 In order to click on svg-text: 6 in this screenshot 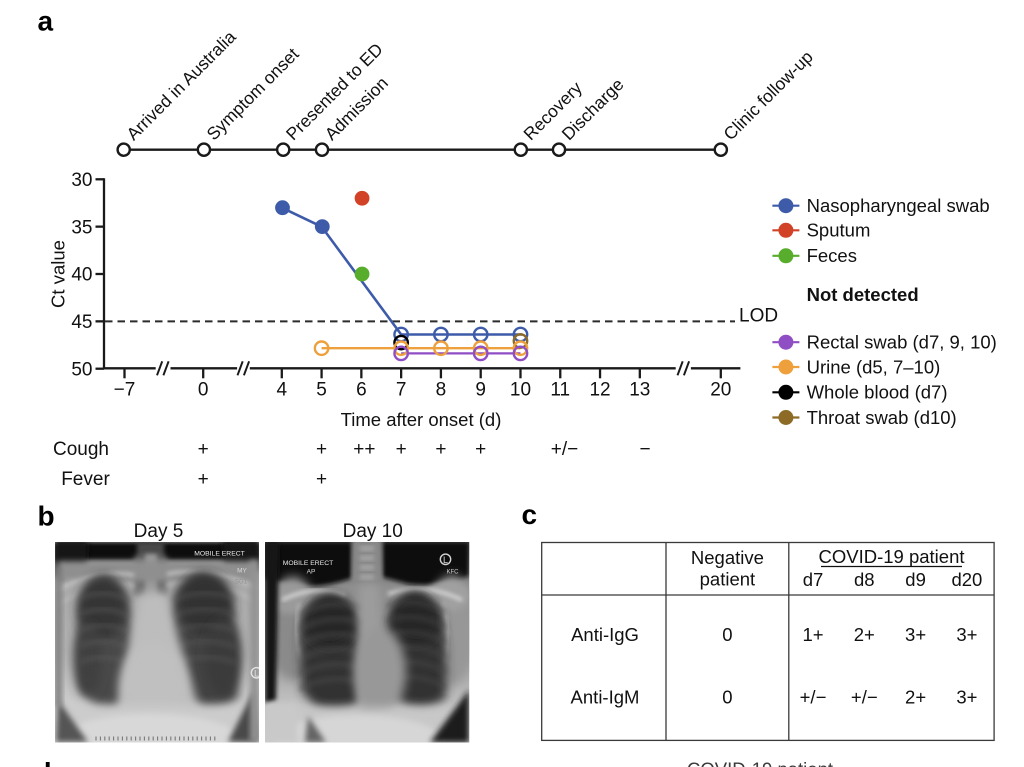, I will do `click(361, 390)`.